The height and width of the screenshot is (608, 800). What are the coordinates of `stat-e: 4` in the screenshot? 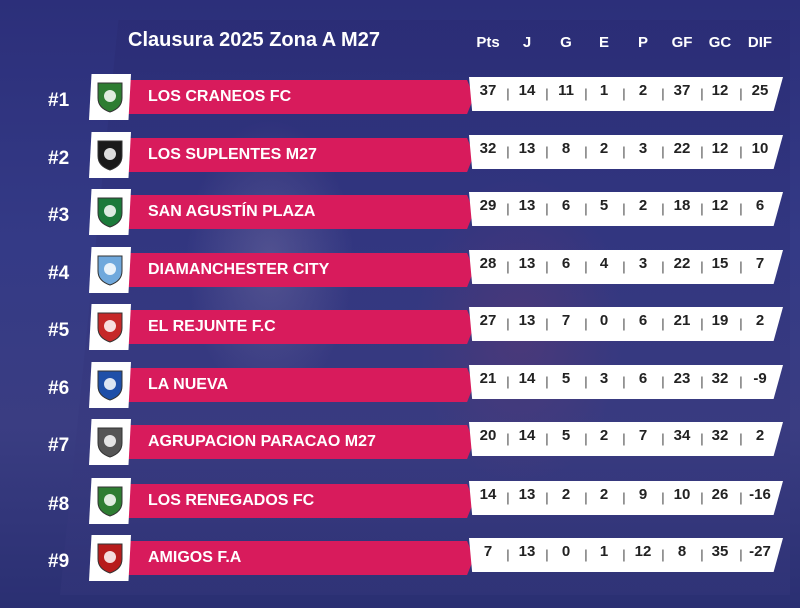 It's located at (604, 263).